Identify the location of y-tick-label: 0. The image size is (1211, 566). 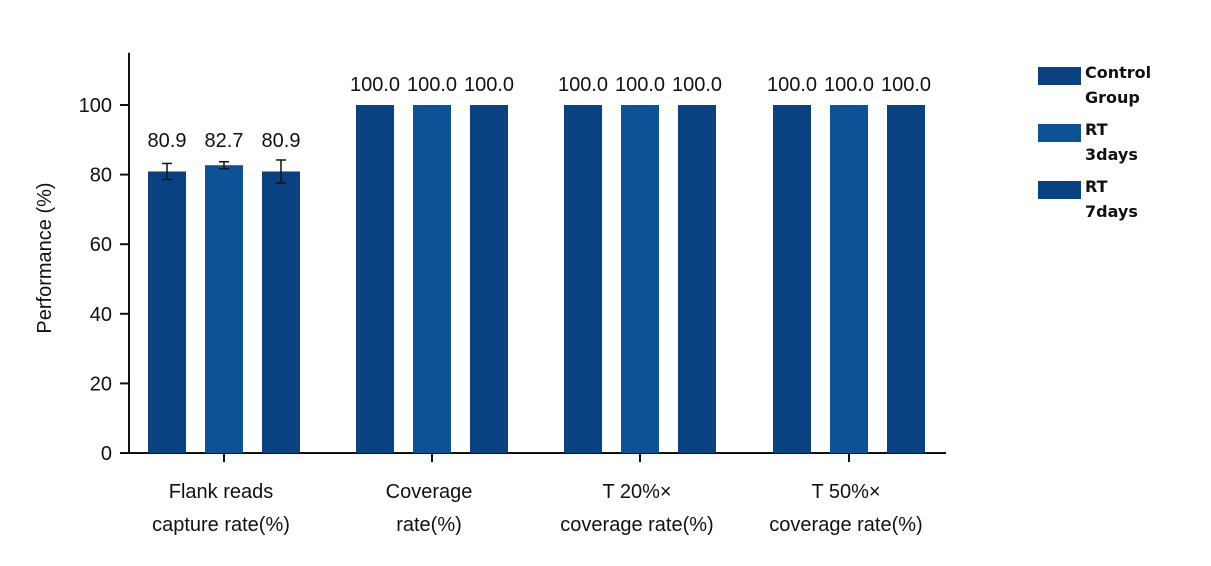
(106, 454).